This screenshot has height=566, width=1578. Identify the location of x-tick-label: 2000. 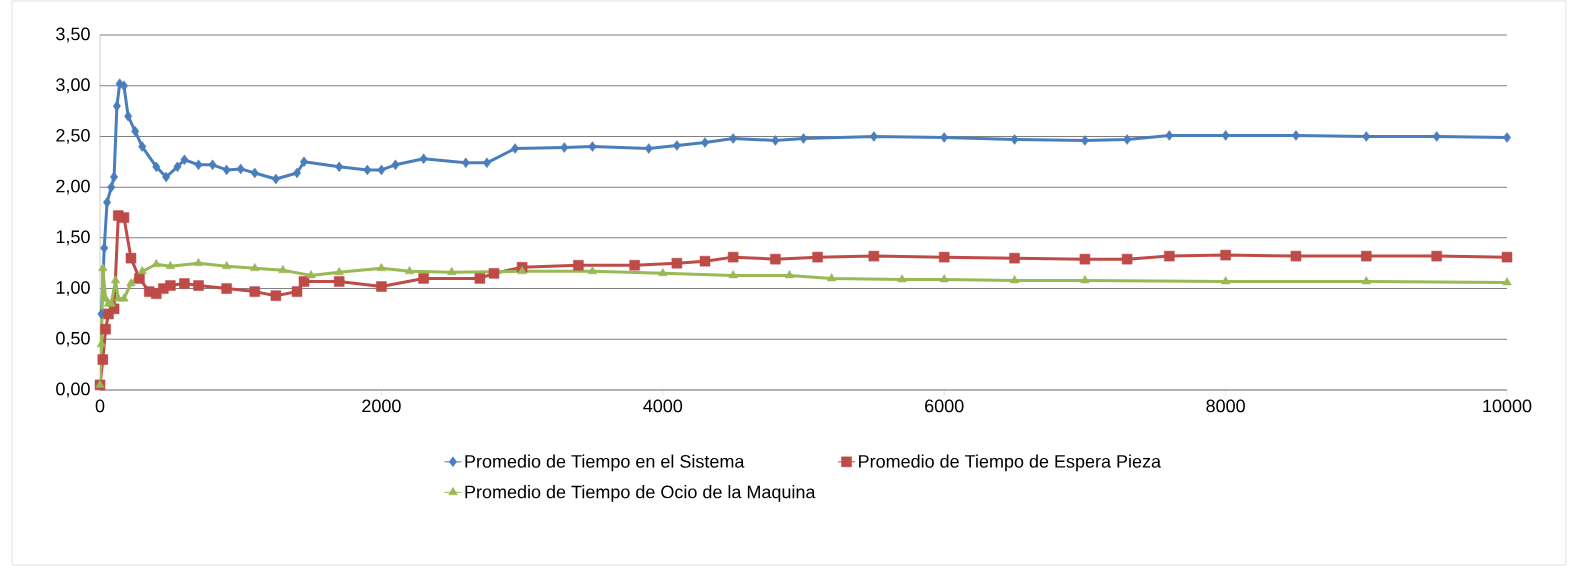
(381, 406).